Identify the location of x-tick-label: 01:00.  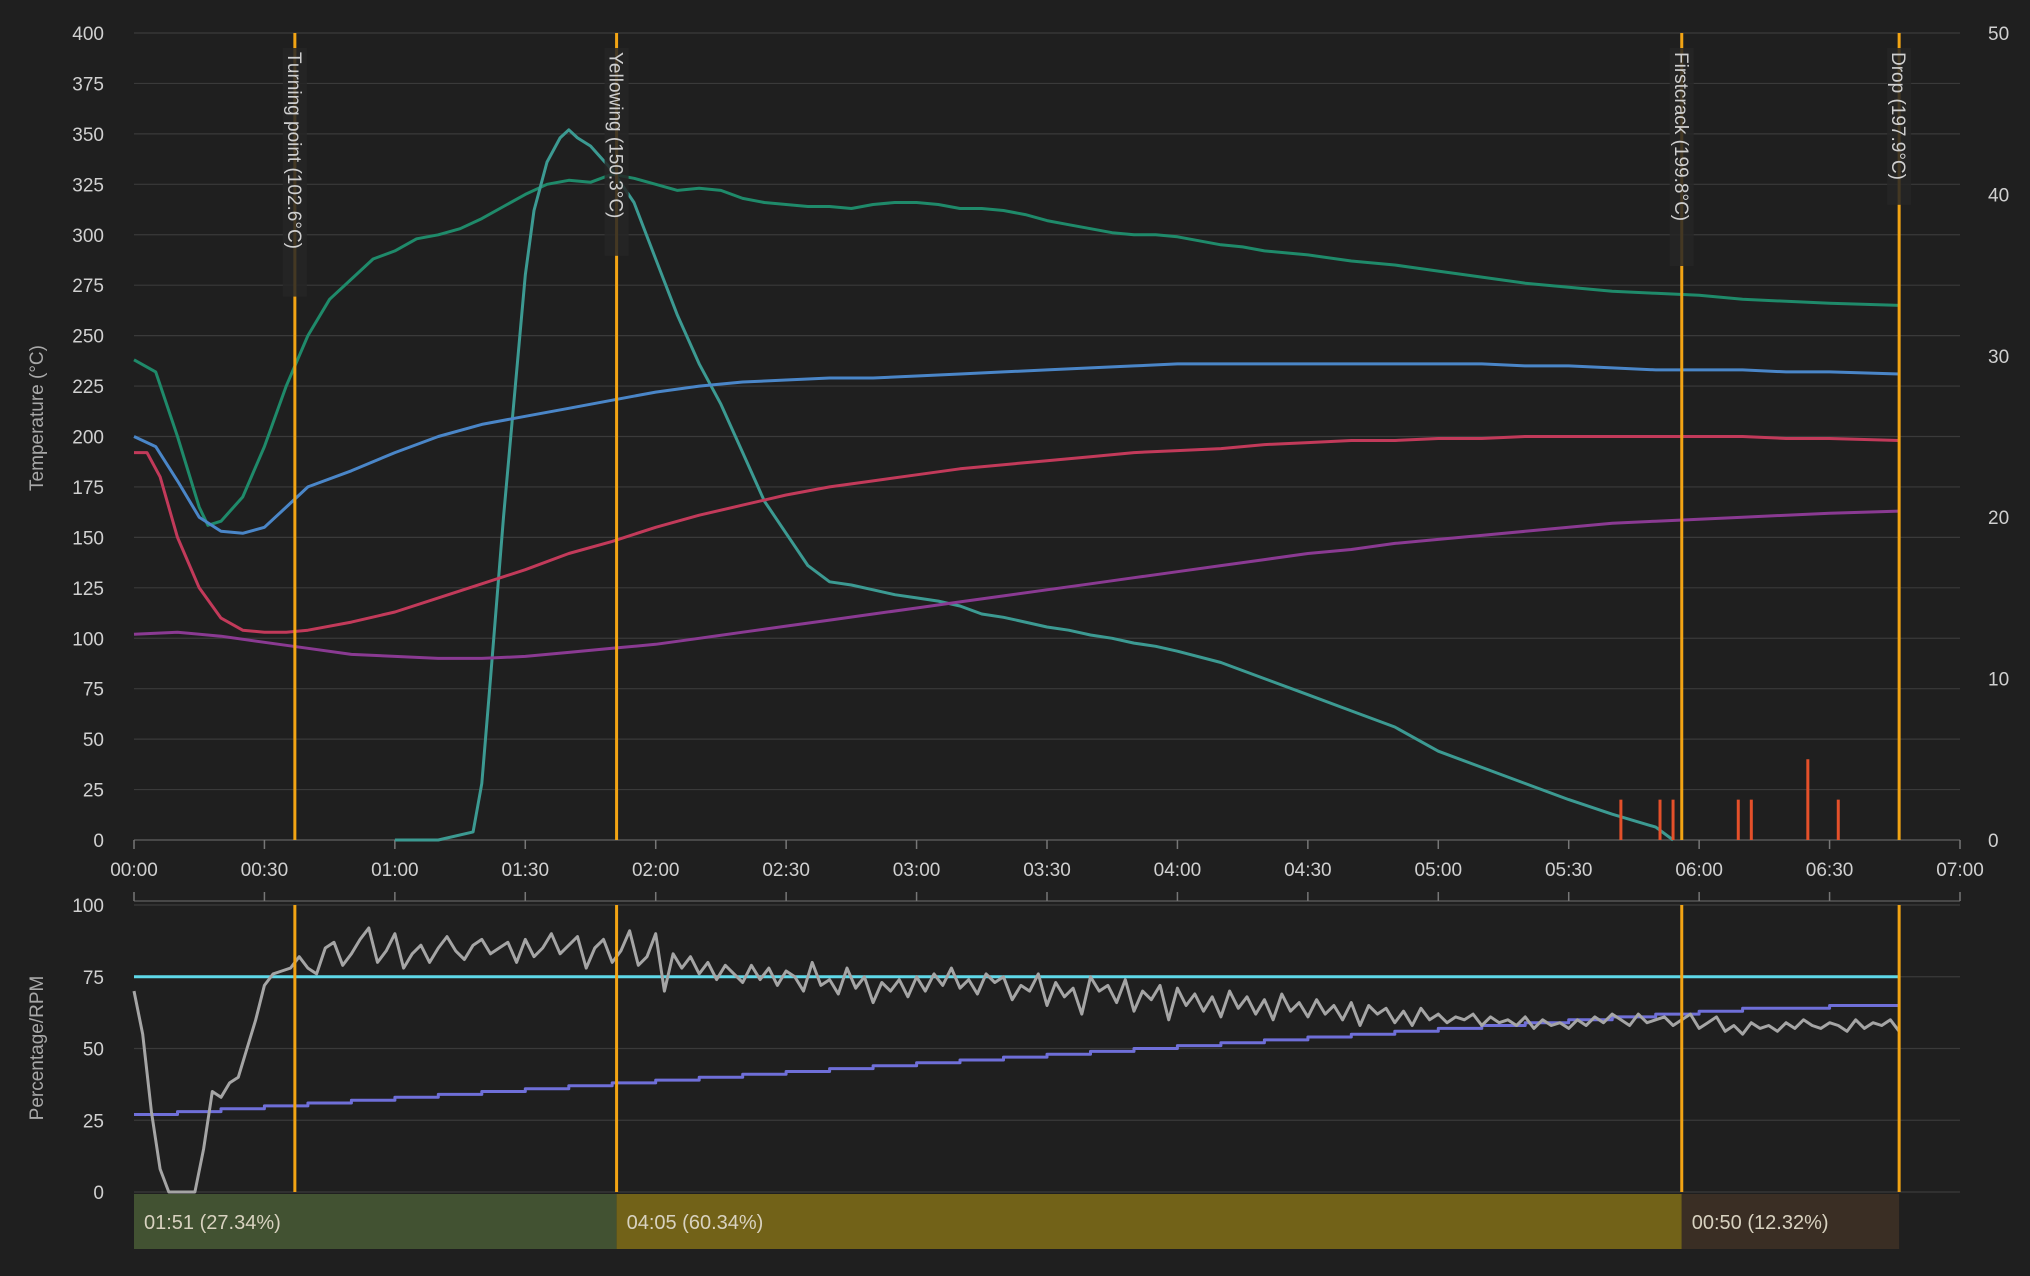
(395, 870).